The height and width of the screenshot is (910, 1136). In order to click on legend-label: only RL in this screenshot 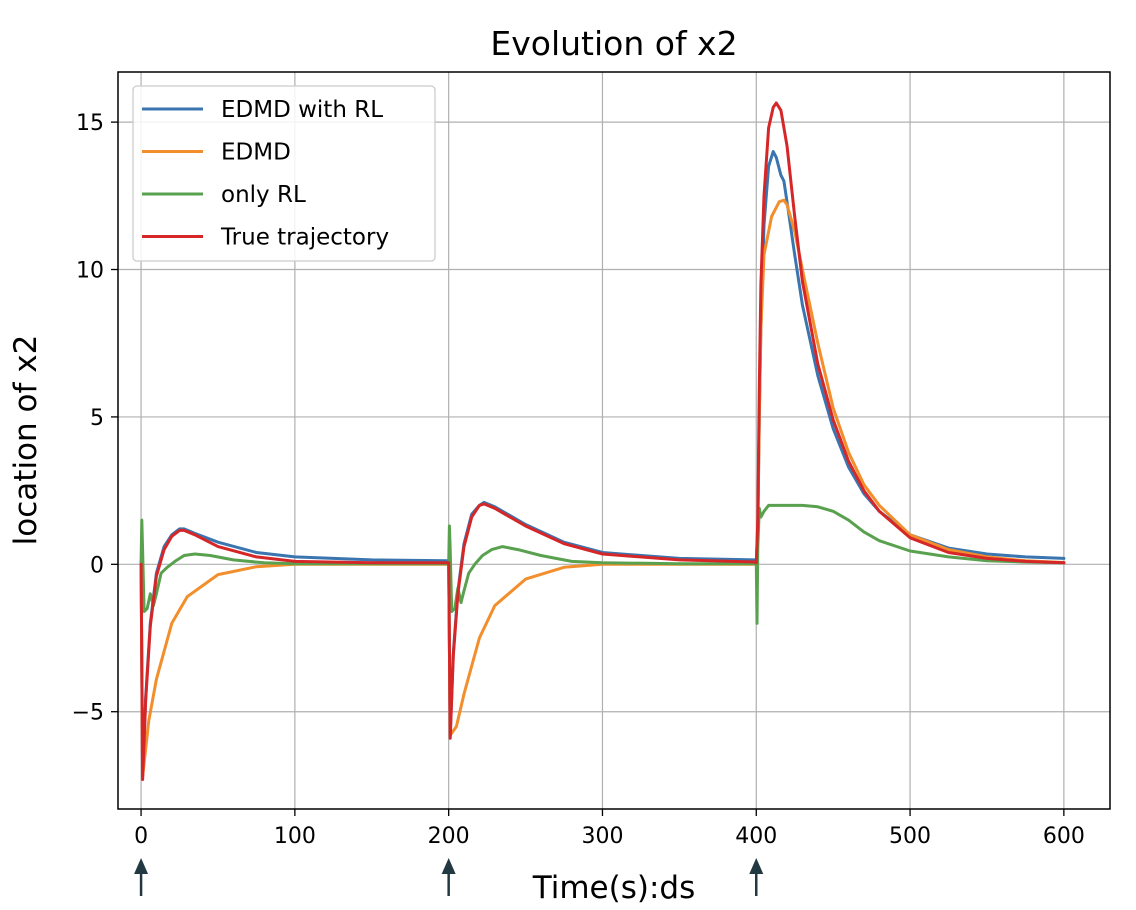, I will do `click(263, 195)`.